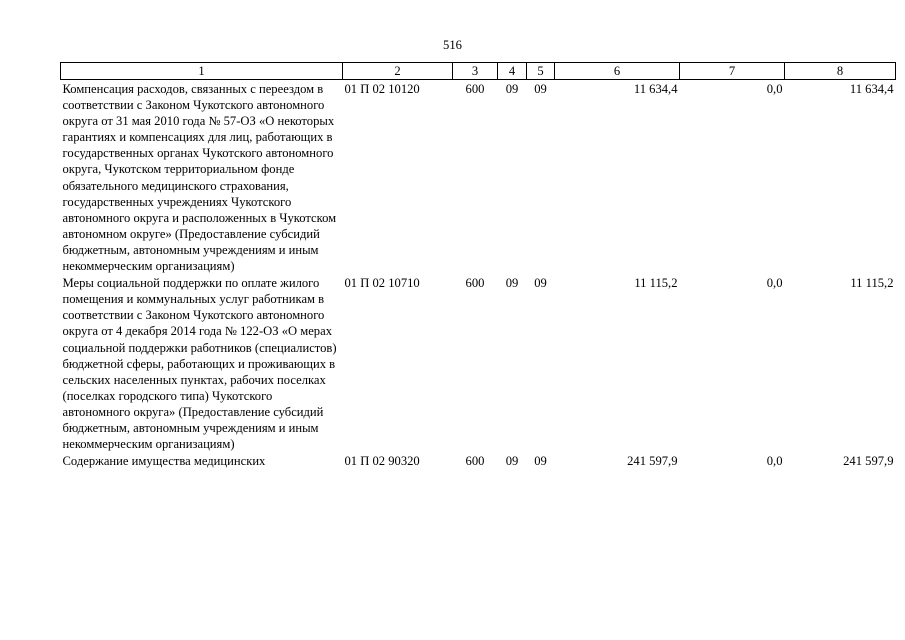 The image size is (905, 640). What do you see at coordinates (397, 71) in the screenshot?
I see `column-header: 2` at bounding box center [397, 71].